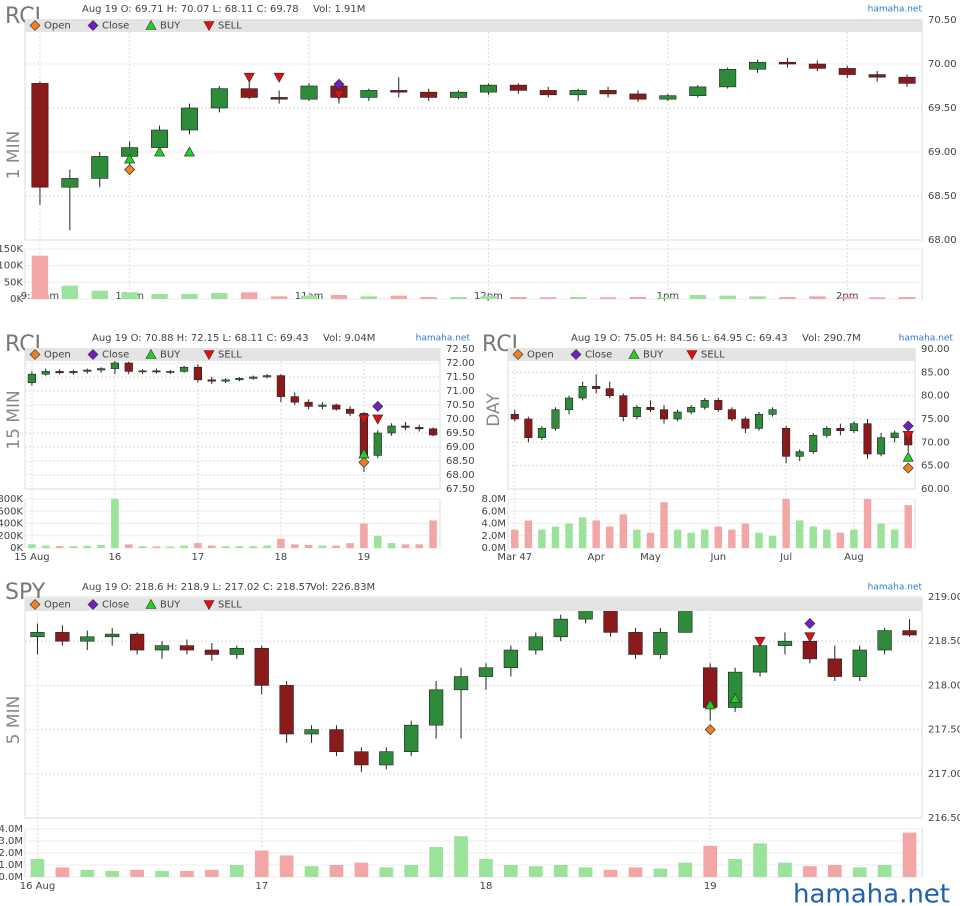 The height and width of the screenshot is (906, 960). I want to click on volume-tick-label: 0.0M, so click(11, 877).